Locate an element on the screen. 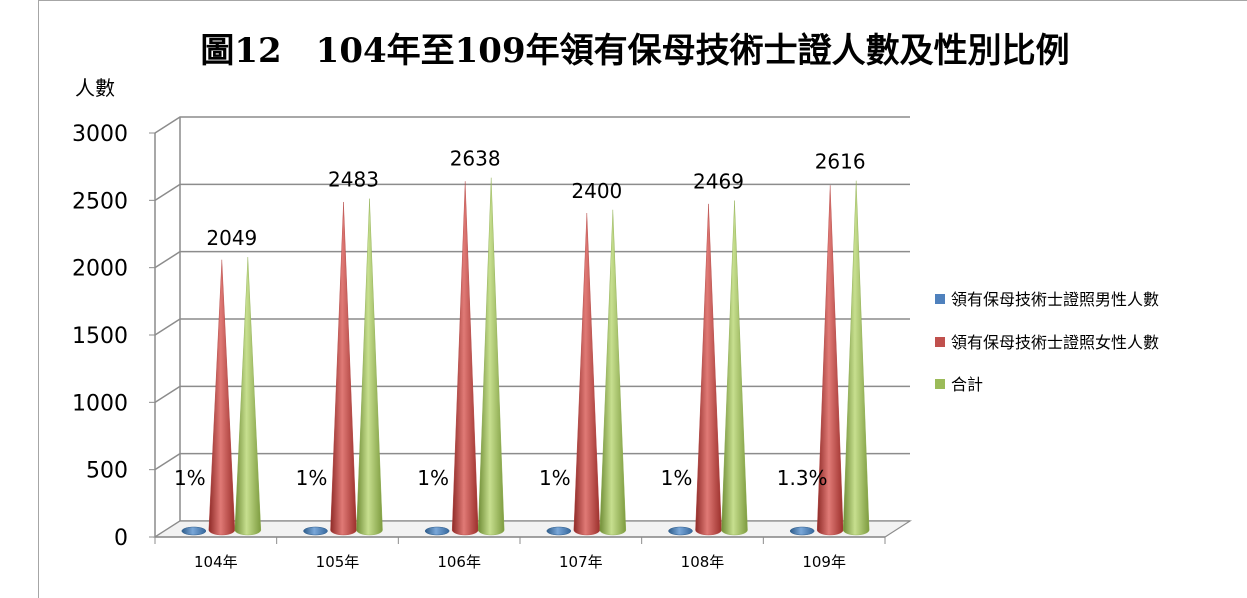 The width and height of the screenshot is (1247, 598). x-tick-label: 109年 is located at coordinates (824, 562).